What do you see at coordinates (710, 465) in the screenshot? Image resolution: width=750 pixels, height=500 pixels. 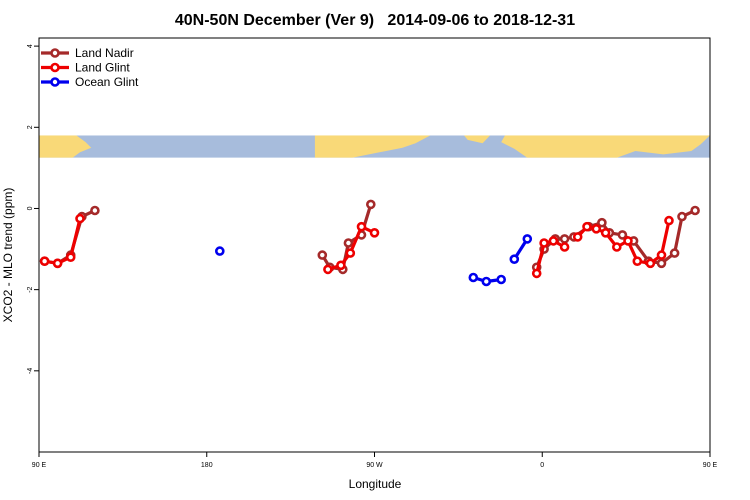 I see `x-tick-label-4: 90 E` at bounding box center [710, 465].